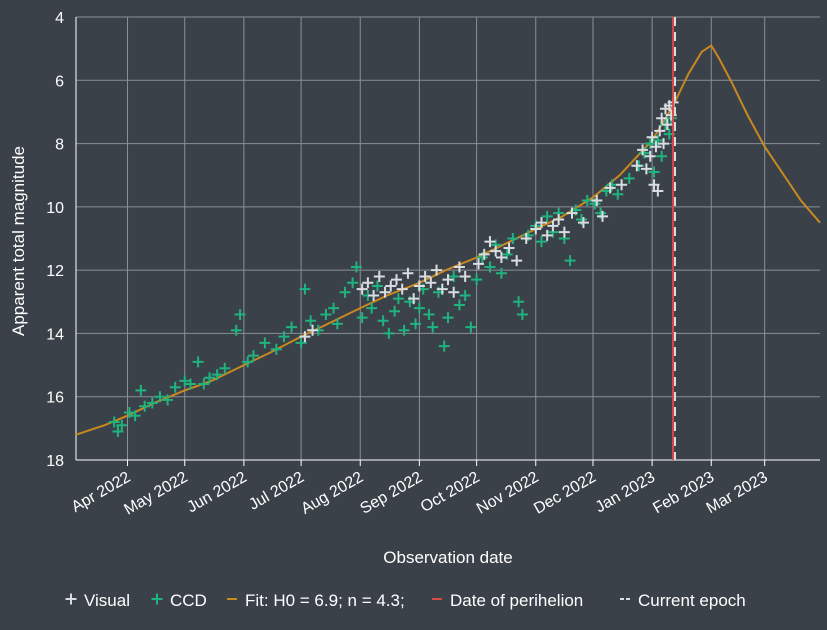 The image size is (827, 630). I want to click on y-tick-label: 14, so click(55, 334).